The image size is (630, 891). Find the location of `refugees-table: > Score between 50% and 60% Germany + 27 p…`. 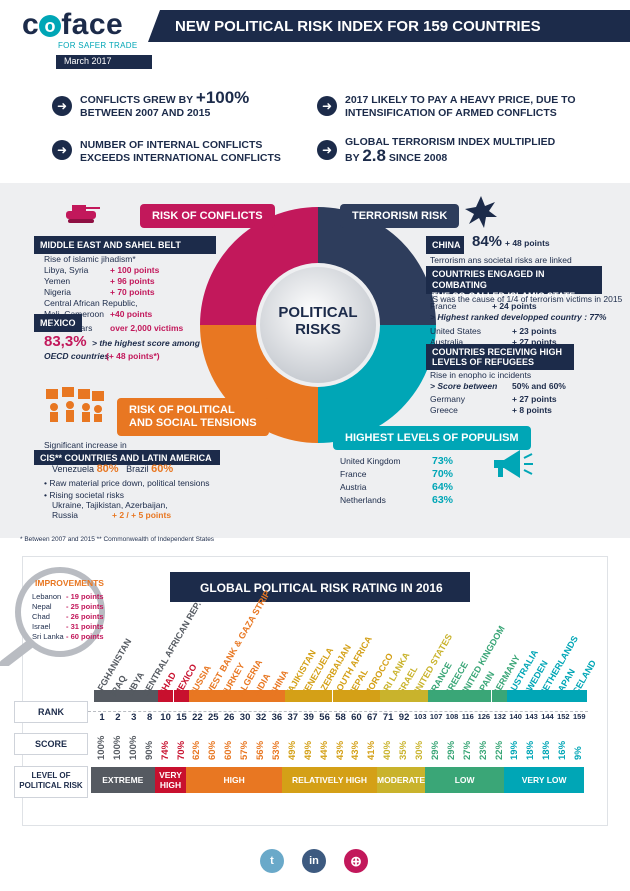

refugees-table: > Score between 50% and 60% Germany + 27 p… is located at coordinates (498, 398).